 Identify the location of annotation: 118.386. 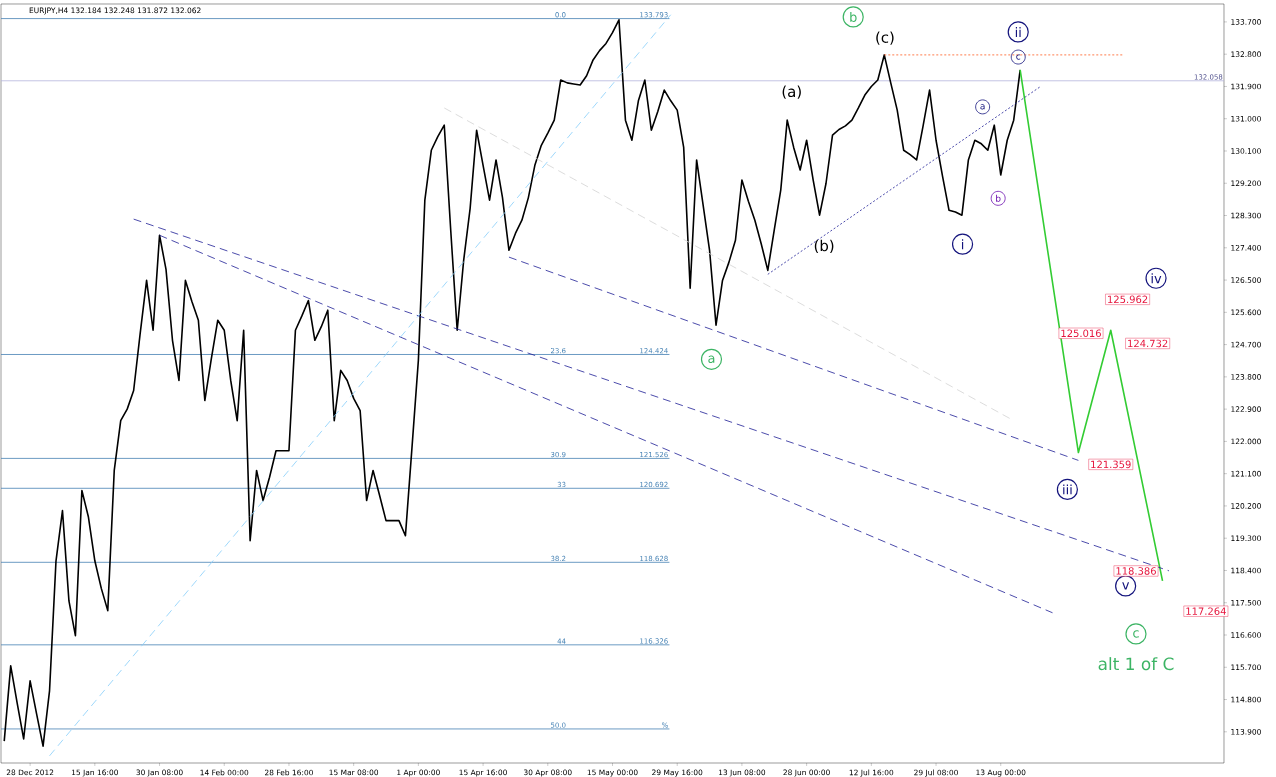
(1136, 571).